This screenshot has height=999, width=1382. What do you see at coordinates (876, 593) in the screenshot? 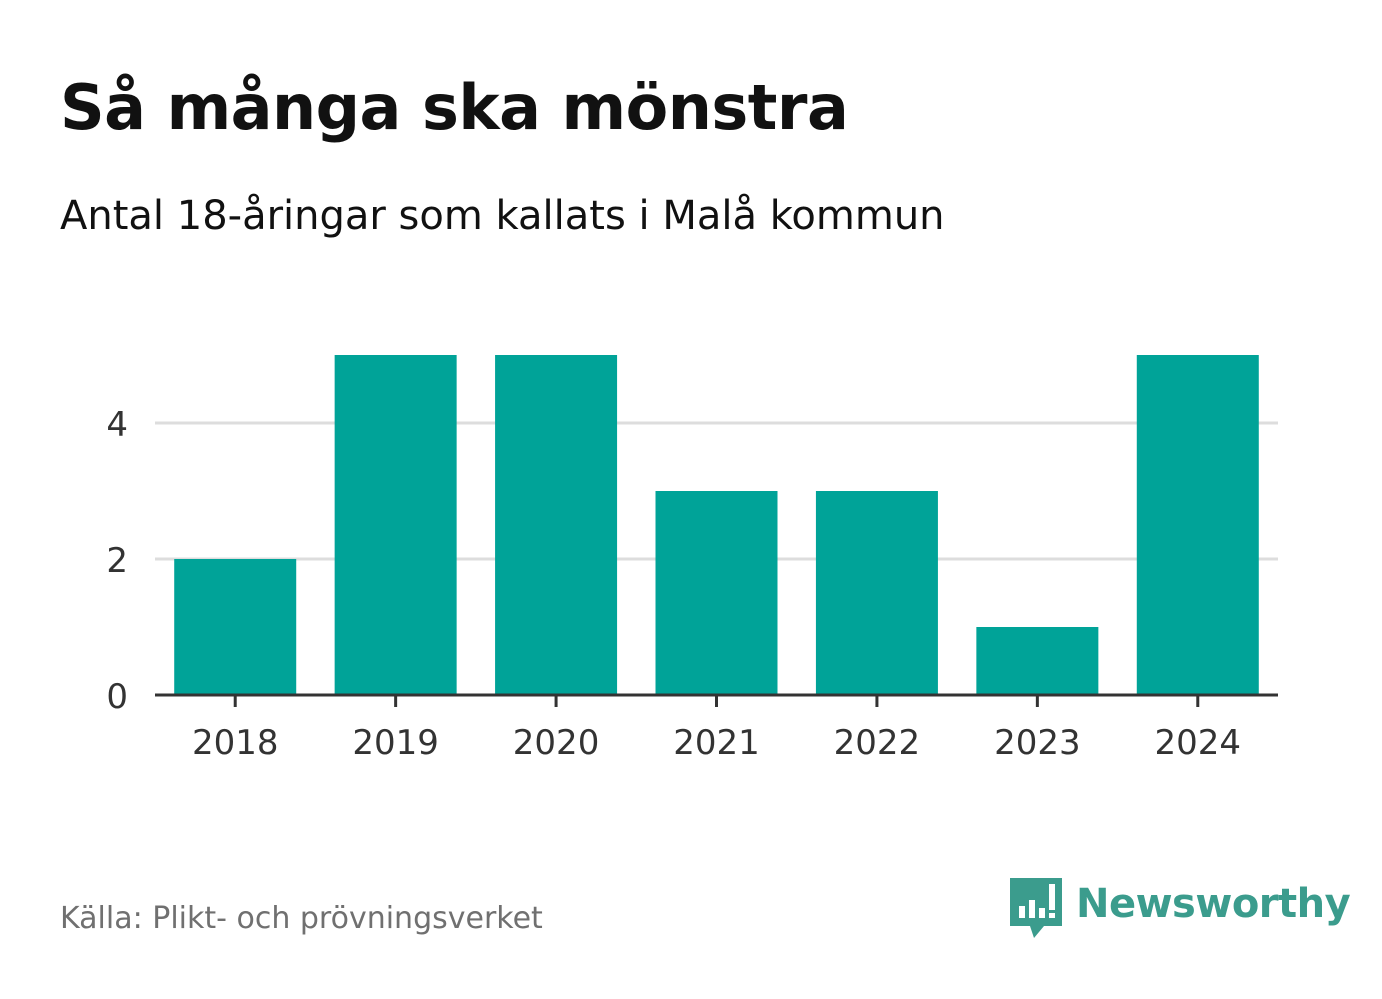
I see `bar-2022` at bounding box center [876, 593].